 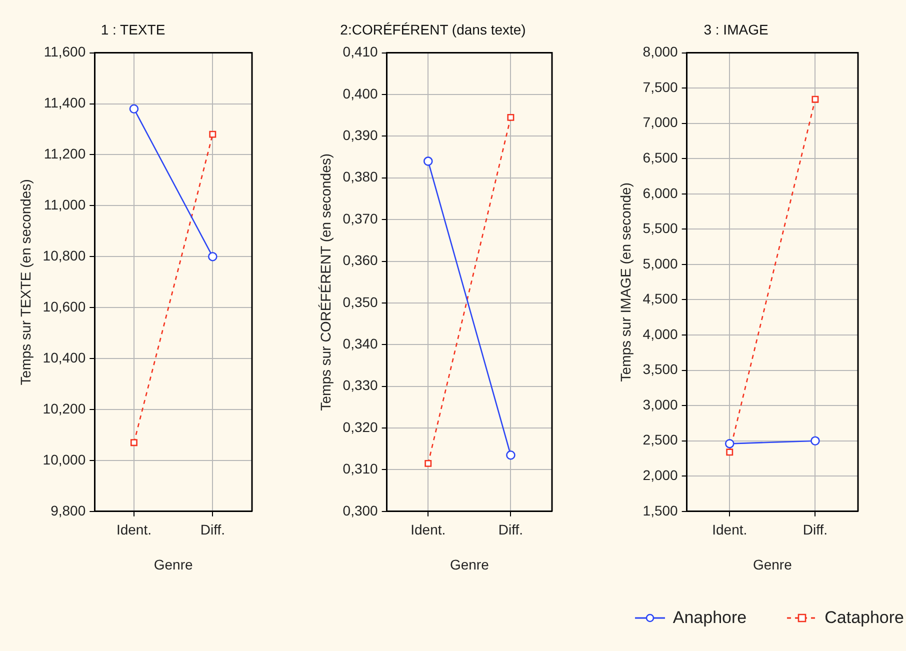 What do you see at coordinates (65, 52) in the screenshot?
I see `y-tick-label: 11,600` at bounding box center [65, 52].